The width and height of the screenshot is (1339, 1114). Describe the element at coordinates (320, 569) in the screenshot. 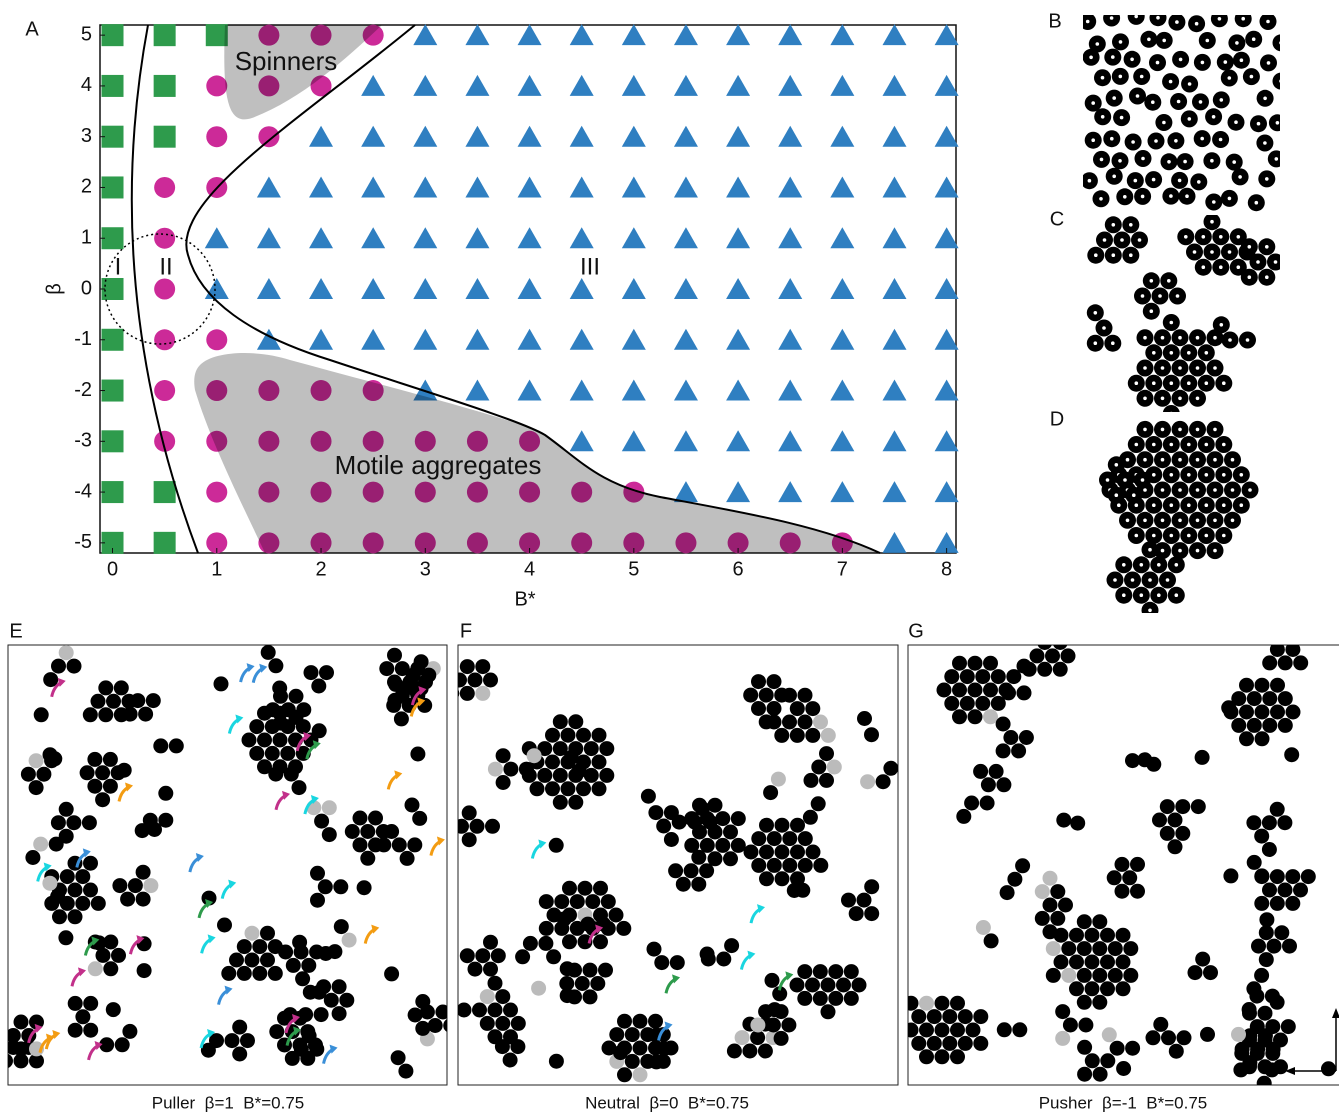

I see `x-tick-label: 2` at that location.